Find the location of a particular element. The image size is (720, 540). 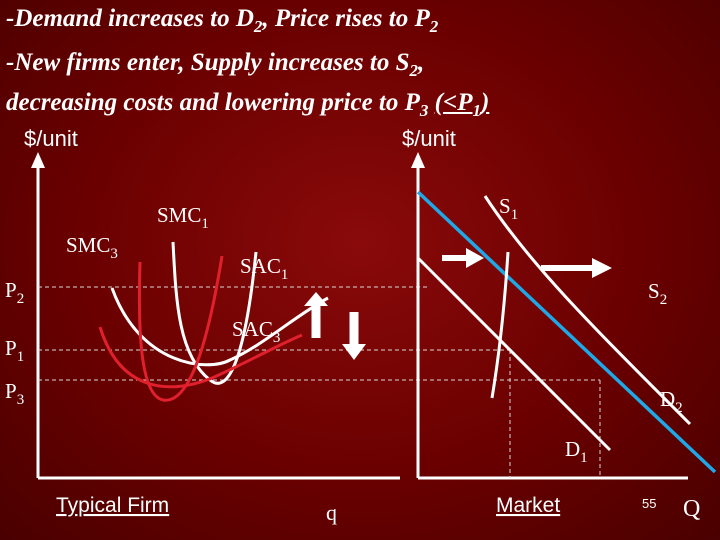

sac1-label: SAC1 is located at coordinates (264, 268).